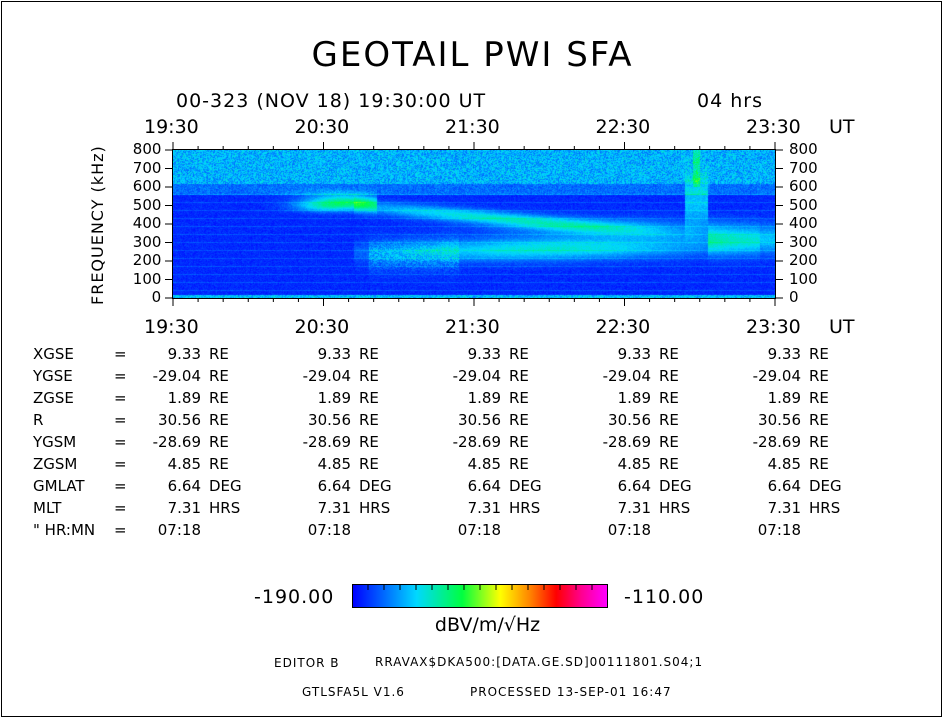 The image size is (945, 720). I want to click on bottom-time-tick-2230: 22:30, so click(623, 327).